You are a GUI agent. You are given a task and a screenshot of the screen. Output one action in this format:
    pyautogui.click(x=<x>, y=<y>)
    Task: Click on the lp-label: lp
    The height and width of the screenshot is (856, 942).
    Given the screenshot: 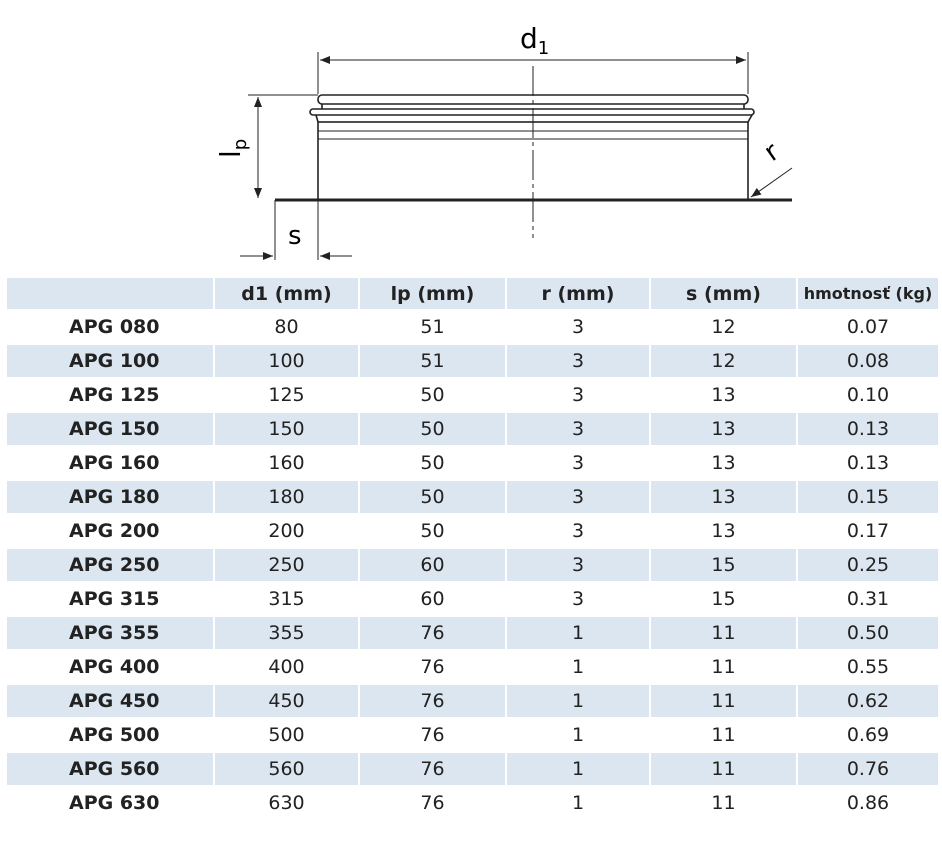 What is the action you would take?
    pyautogui.click(x=232, y=148)
    